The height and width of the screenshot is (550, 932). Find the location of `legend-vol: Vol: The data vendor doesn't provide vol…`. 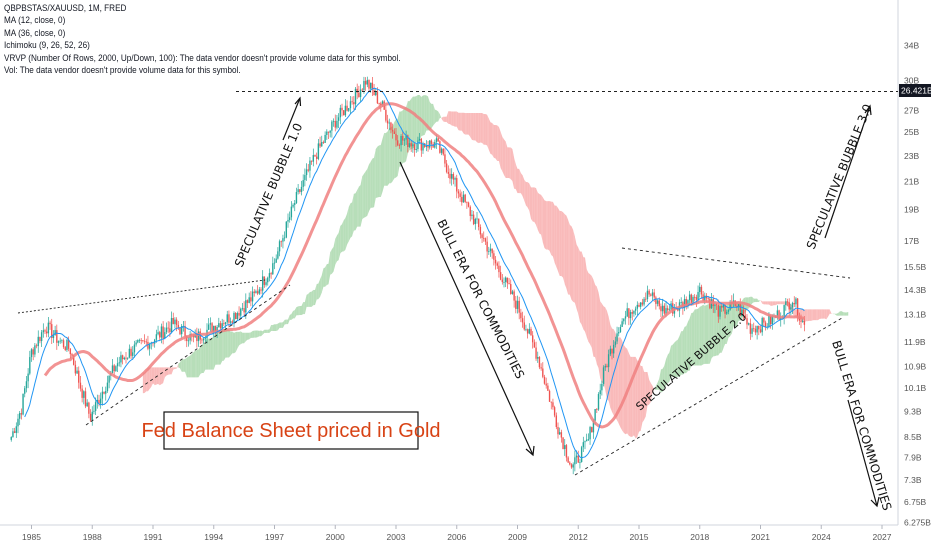

legend-vol: Vol: The data vendor doesn't provide vol… is located at coordinates (122, 71).